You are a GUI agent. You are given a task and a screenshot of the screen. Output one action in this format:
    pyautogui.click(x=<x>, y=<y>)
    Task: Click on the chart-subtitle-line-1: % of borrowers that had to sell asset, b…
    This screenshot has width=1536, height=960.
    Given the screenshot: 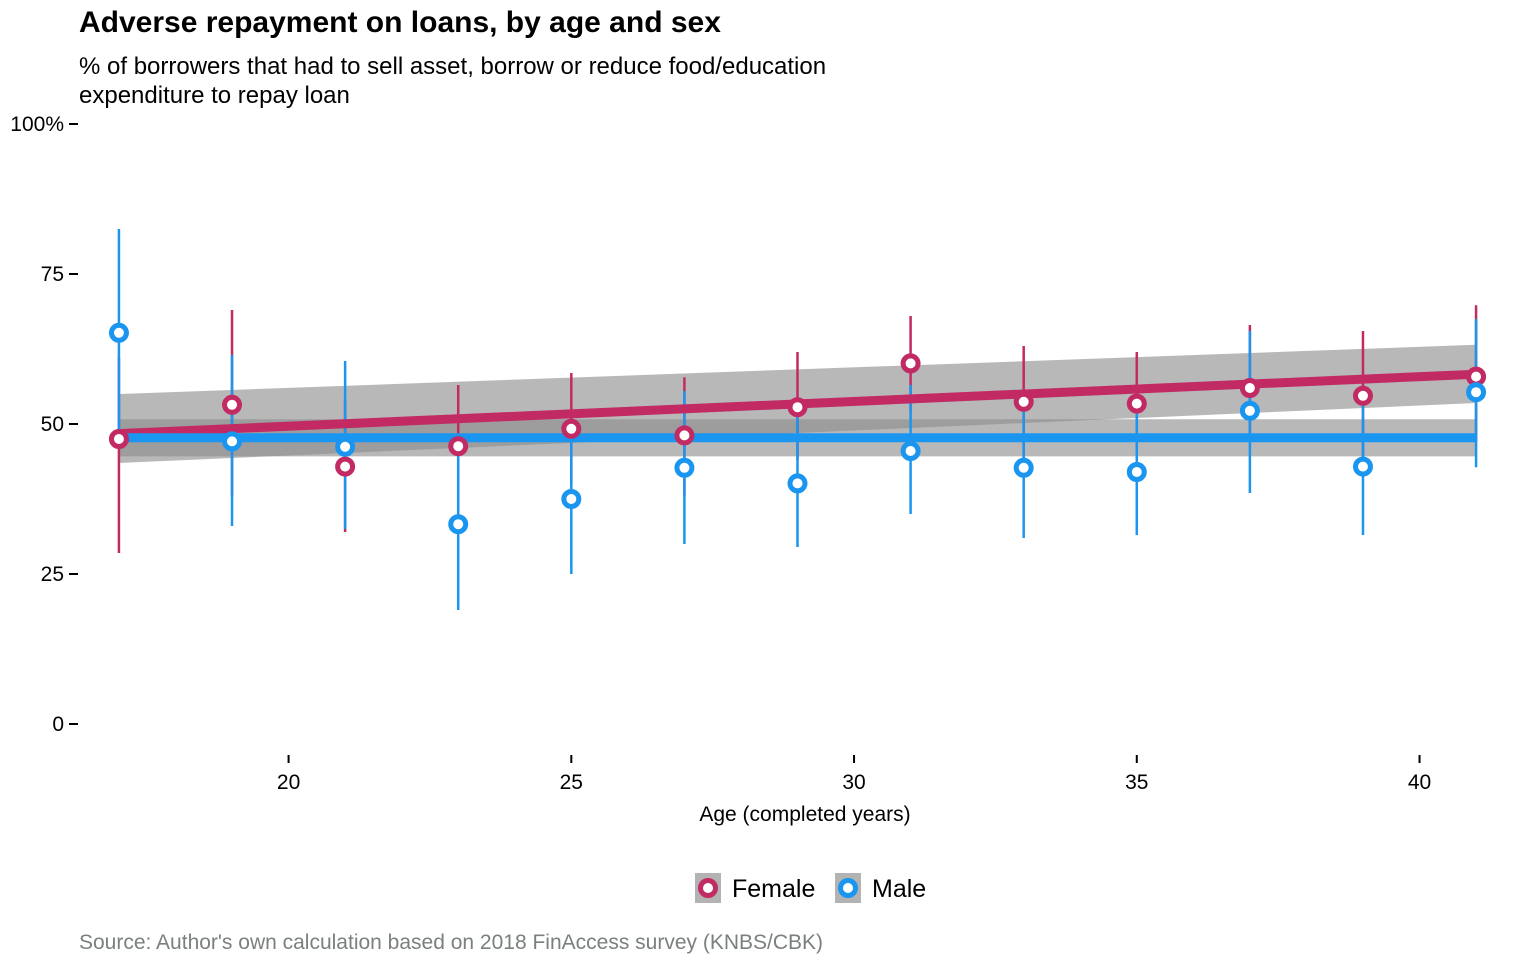 What is the action you would take?
    pyautogui.click(x=452, y=66)
    